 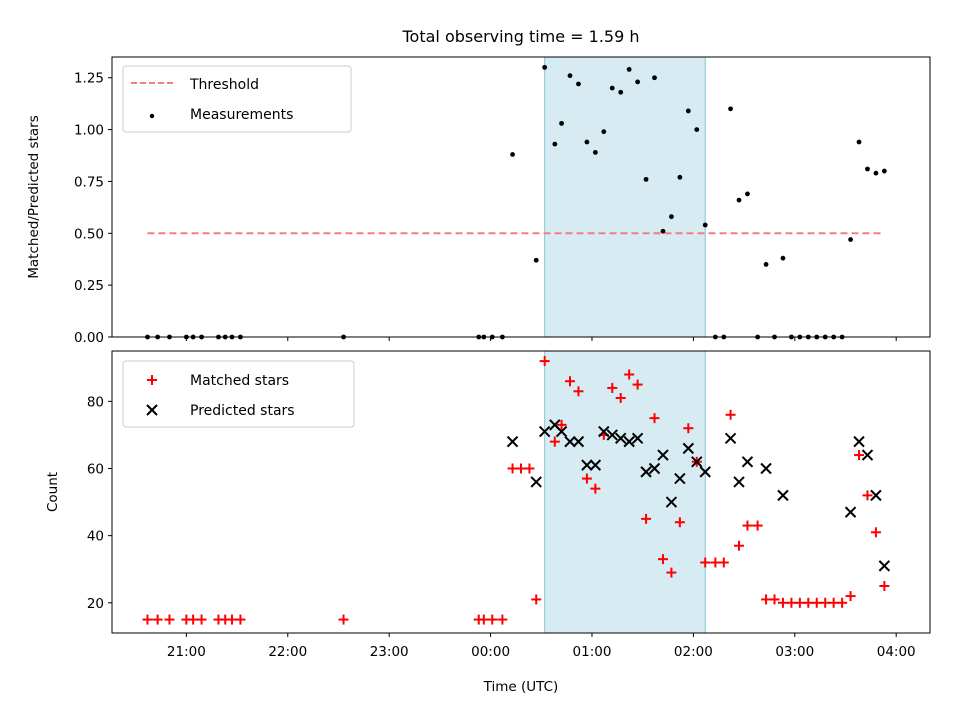 I want to click on x-tick-label: 00:00, so click(x=490, y=652).